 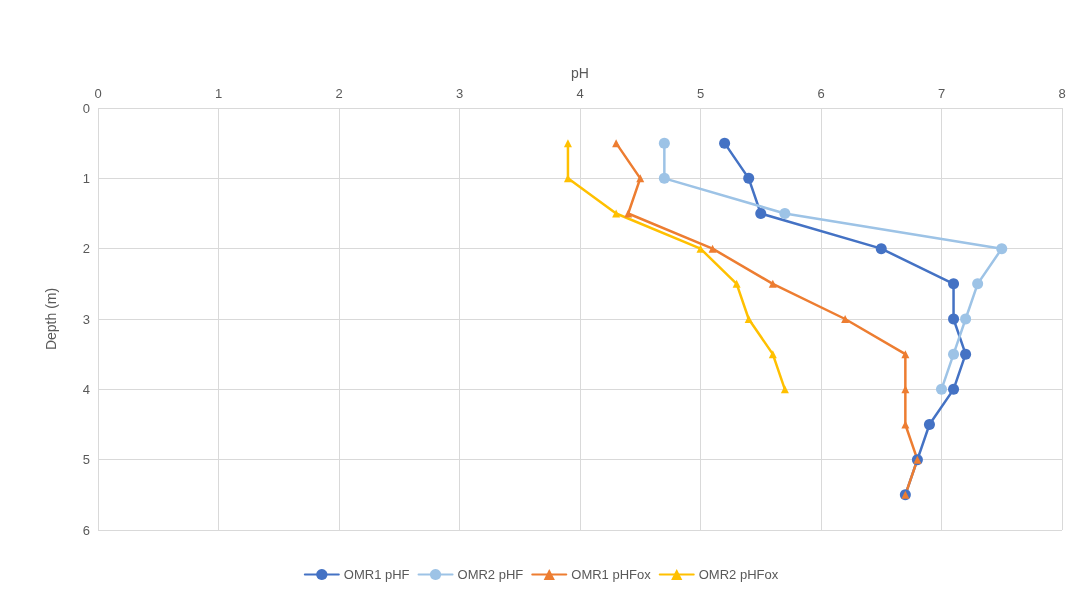 I want to click on legend-label: OMR1 pHF, so click(x=376, y=574).